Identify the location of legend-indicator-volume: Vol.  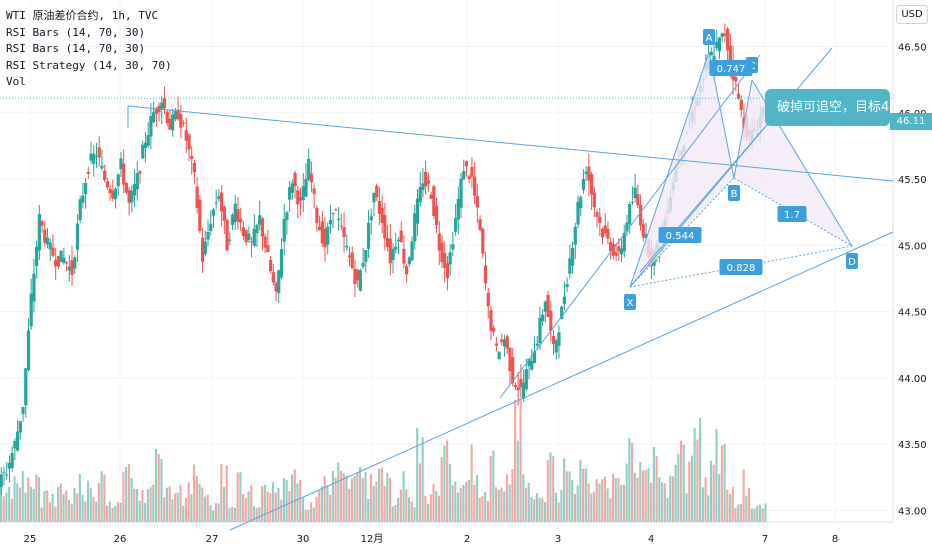
(16, 81).